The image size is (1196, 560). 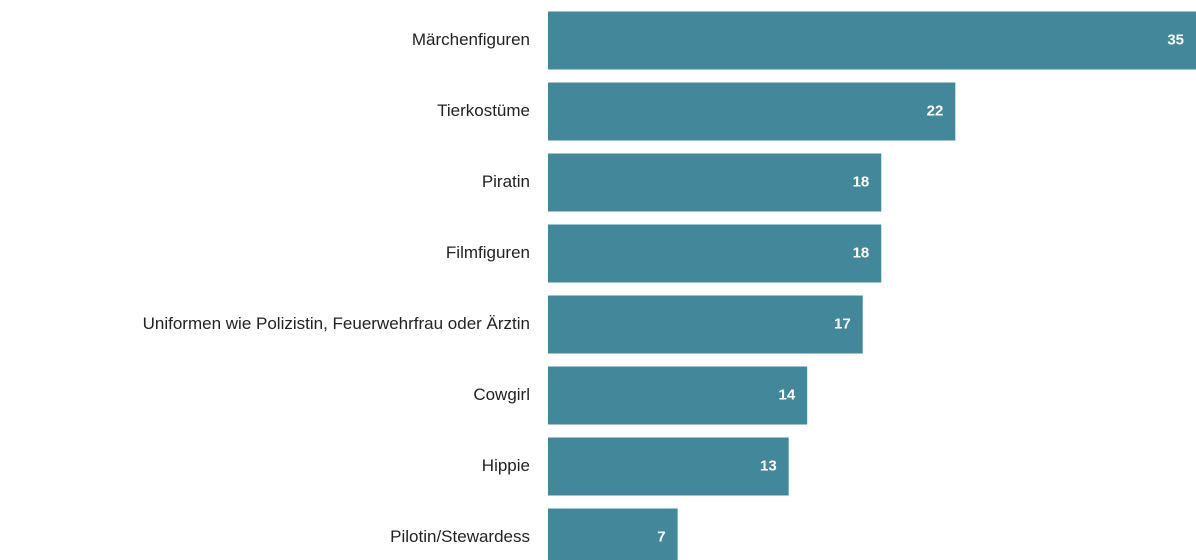 I want to click on value-label: 13, so click(x=768, y=465).